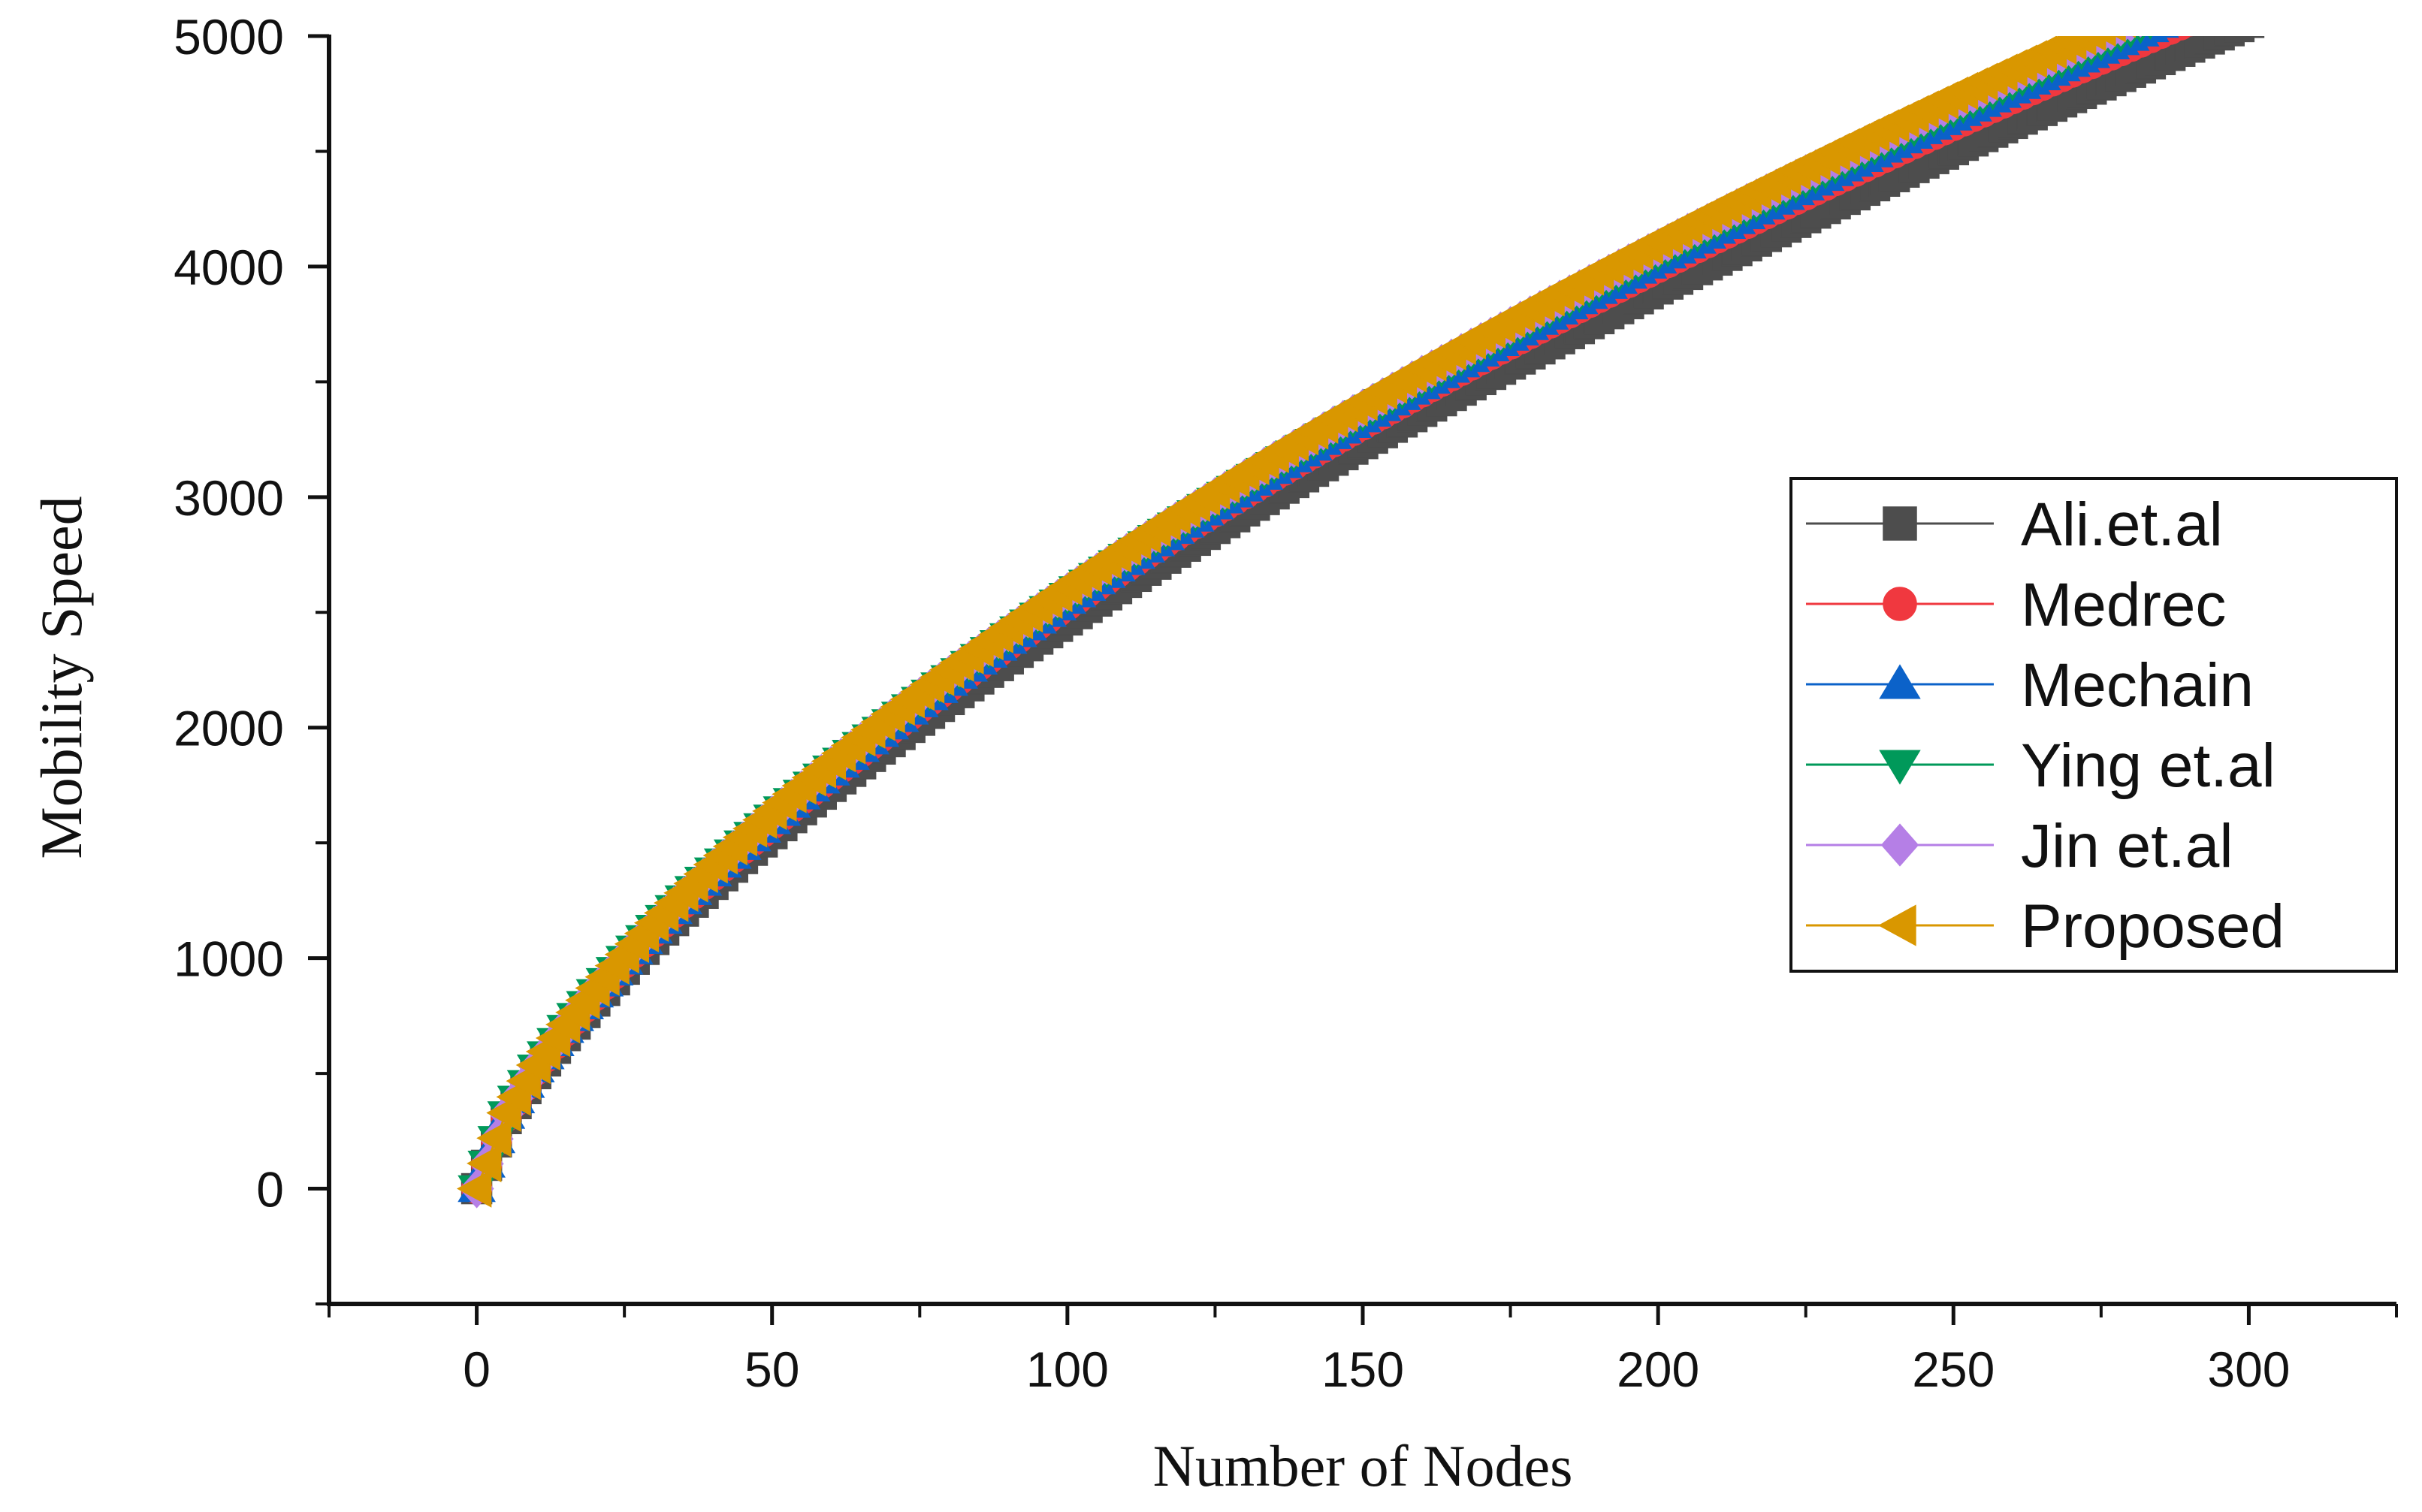 This screenshot has width=2422, height=1512. I want to click on x-tick-label: 300, so click(2248, 1369).